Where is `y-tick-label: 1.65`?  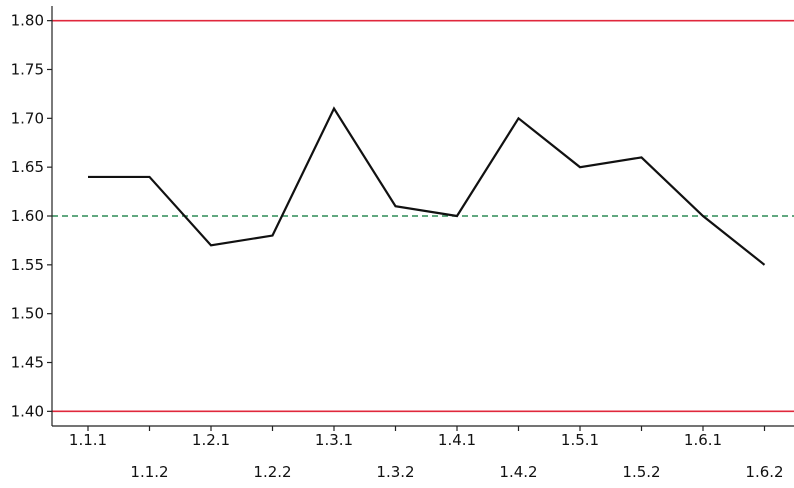 y-tick-label: 1.65 is located at coordinates (27, 167).